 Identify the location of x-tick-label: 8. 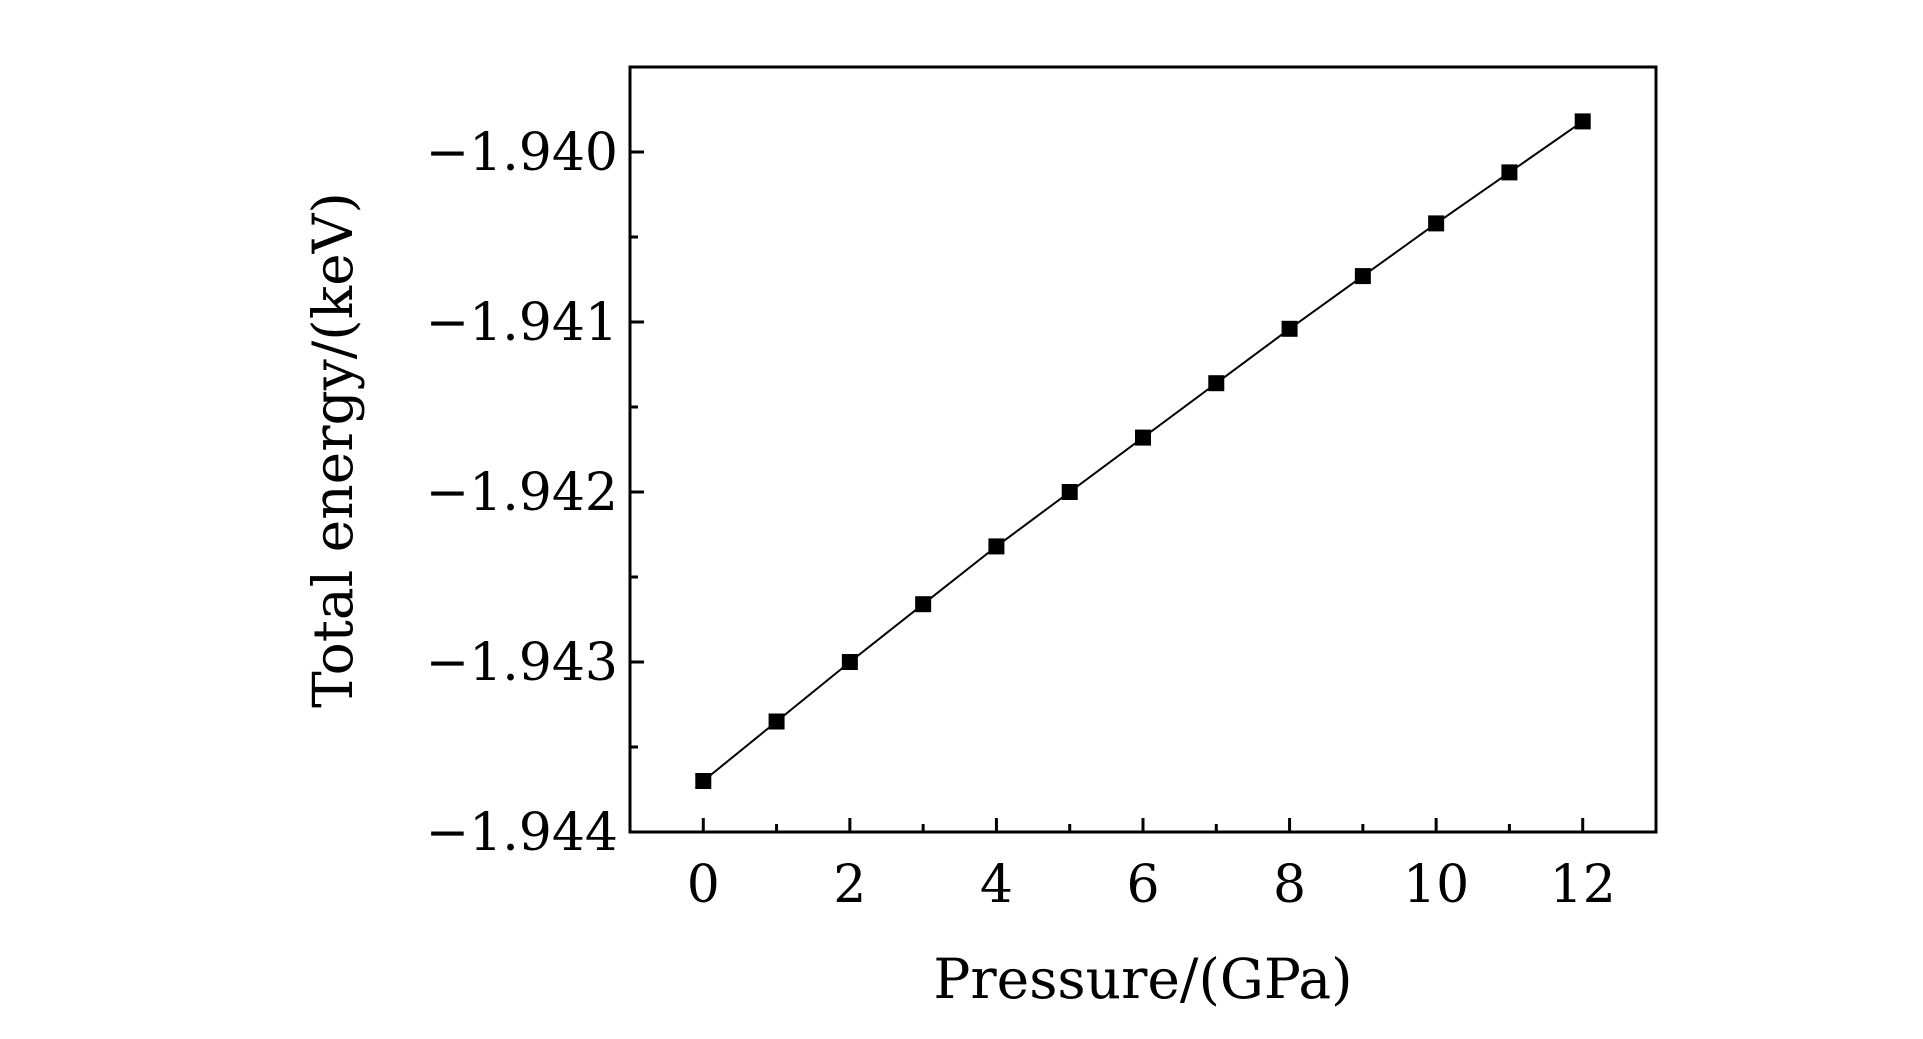
(1289, 885).